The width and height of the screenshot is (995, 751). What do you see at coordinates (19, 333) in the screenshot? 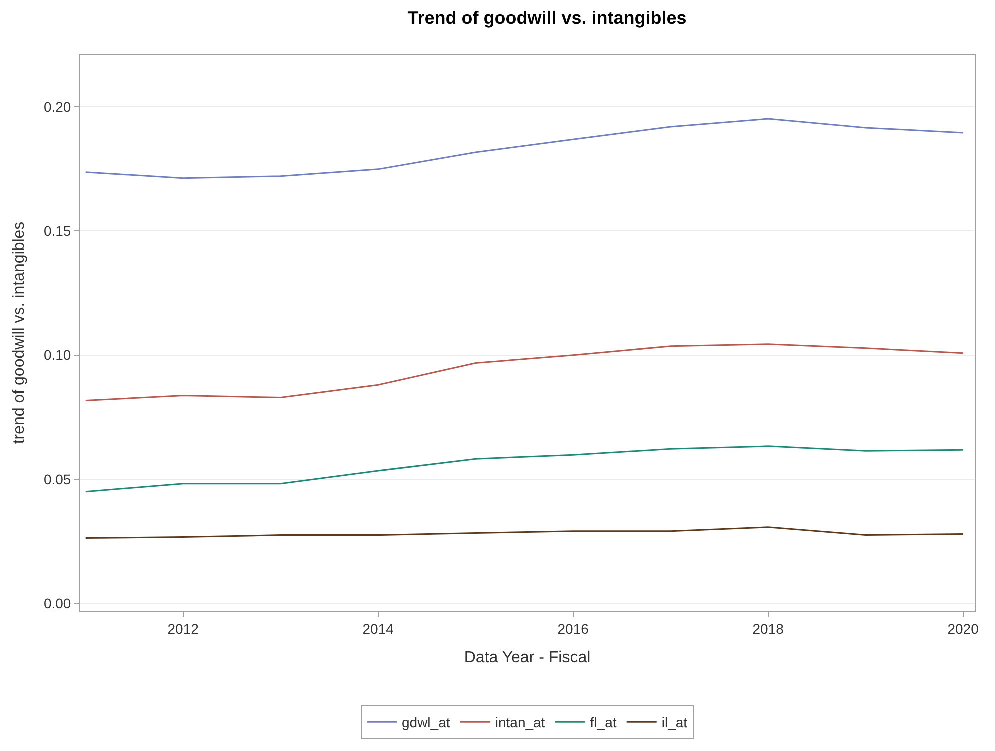
I see `y-axis-title: trend of goodwill vs. intangibles` at bounding box center [19, 333].